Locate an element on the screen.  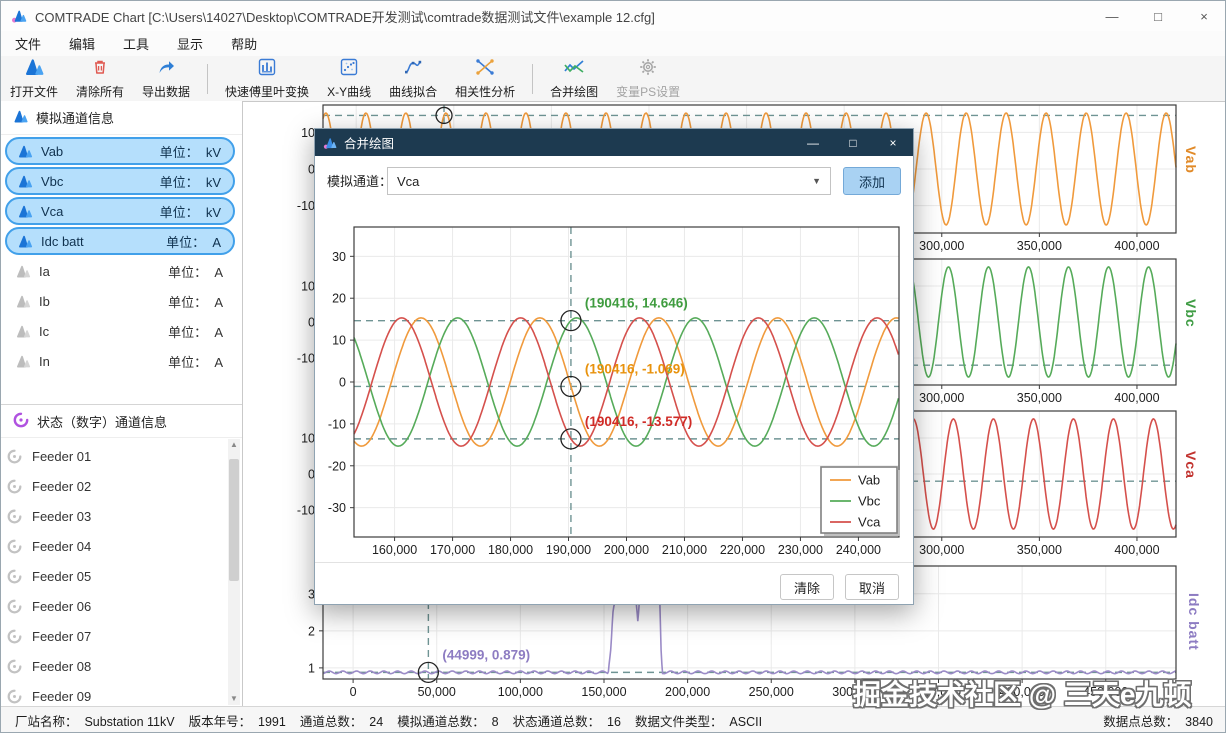
digital-channel-feeder-06: Feeder 06 is located at coordinates (113, 606).